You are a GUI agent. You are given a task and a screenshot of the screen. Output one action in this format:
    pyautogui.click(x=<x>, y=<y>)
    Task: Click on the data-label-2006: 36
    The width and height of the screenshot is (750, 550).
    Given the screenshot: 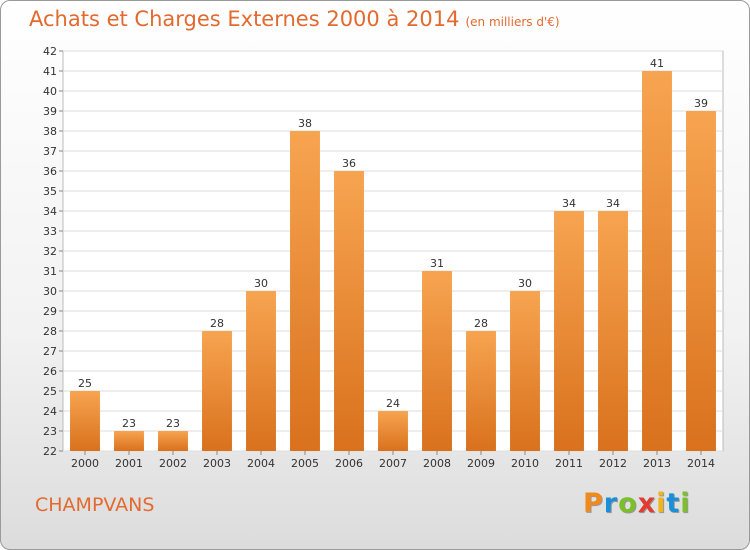 What is the action you would take?
    pyautogui.click(x=349, y=163)
    